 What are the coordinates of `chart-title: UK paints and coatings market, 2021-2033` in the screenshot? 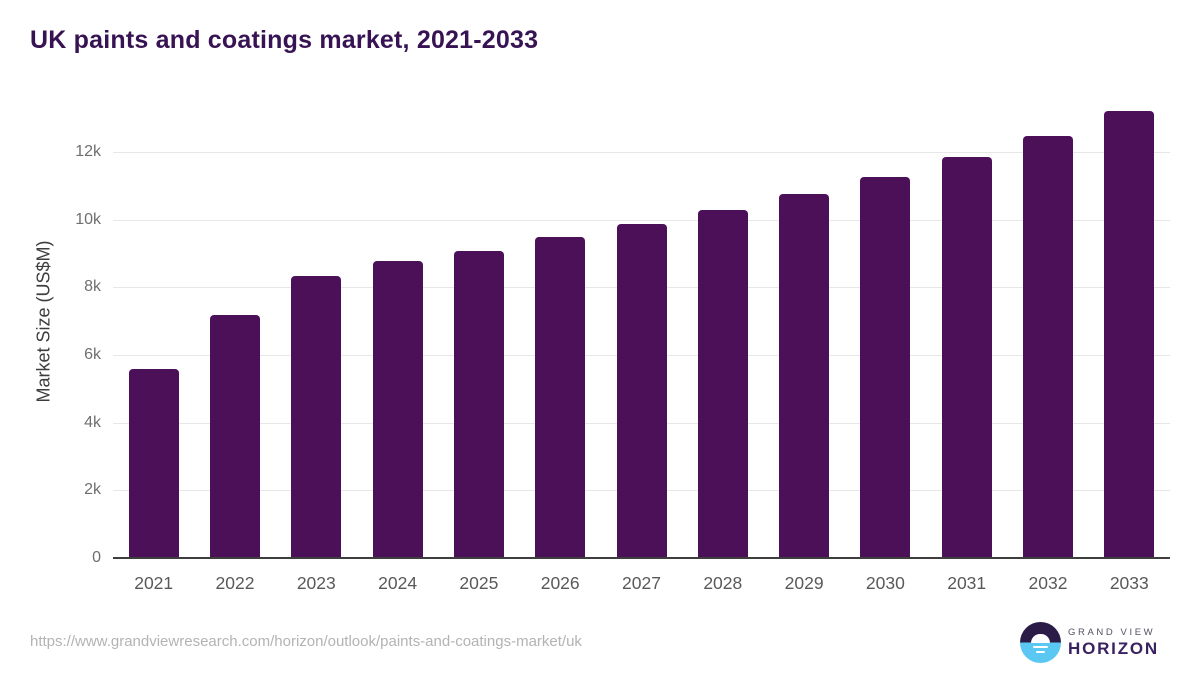 It's located at (284, 40).